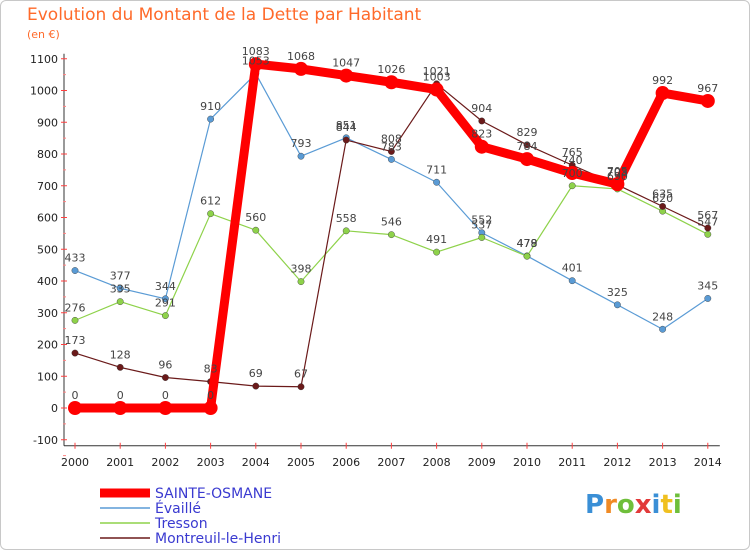 The width and height of the screenshot is (750, 550). What do you see at coordinates (47, 218) in the screenshot?
I see `y-tick-label: 600` at bounding box center [47, 218].